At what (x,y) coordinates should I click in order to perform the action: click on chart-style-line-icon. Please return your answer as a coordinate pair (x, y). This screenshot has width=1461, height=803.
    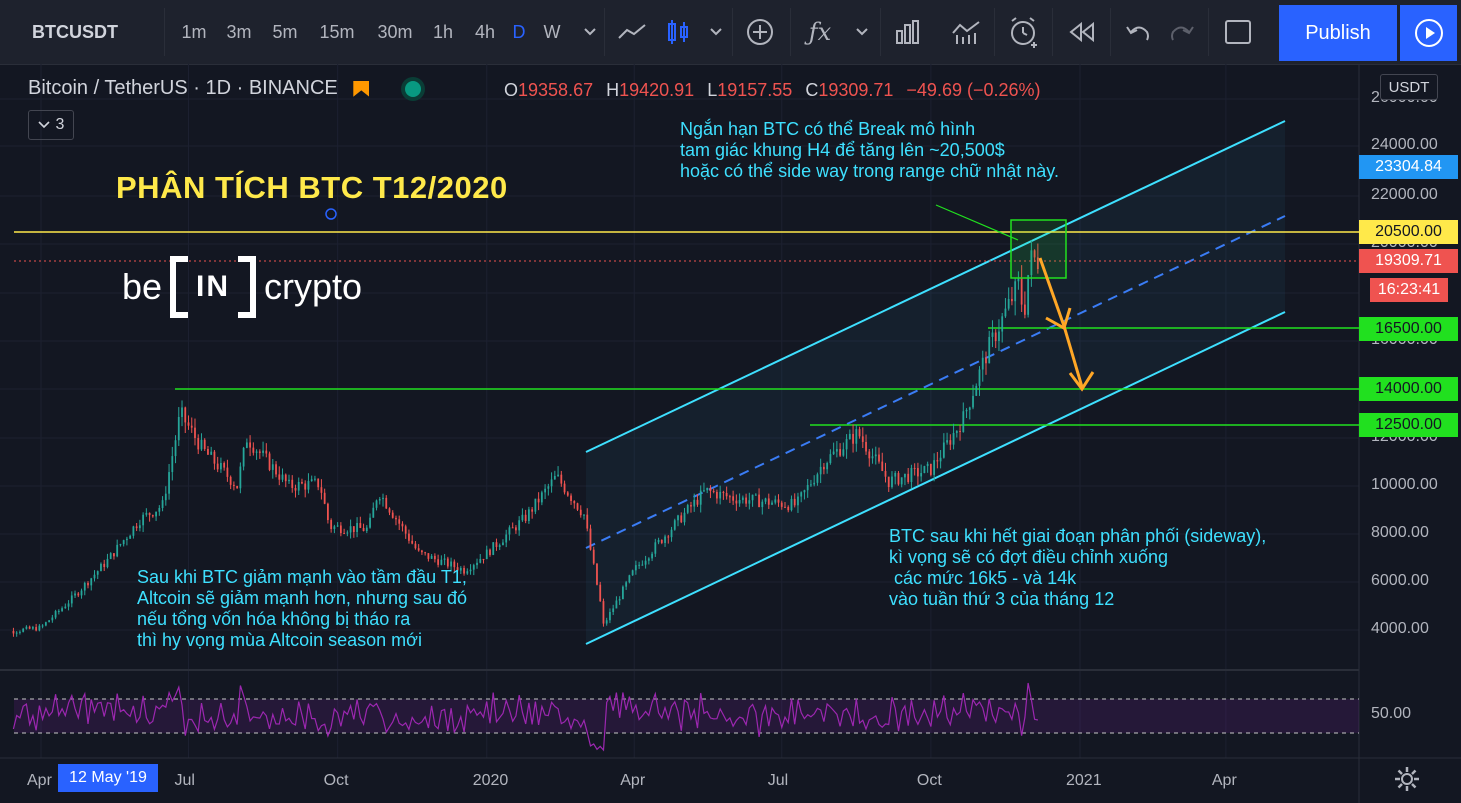
    Looking at the image, I should click on (632, 32).